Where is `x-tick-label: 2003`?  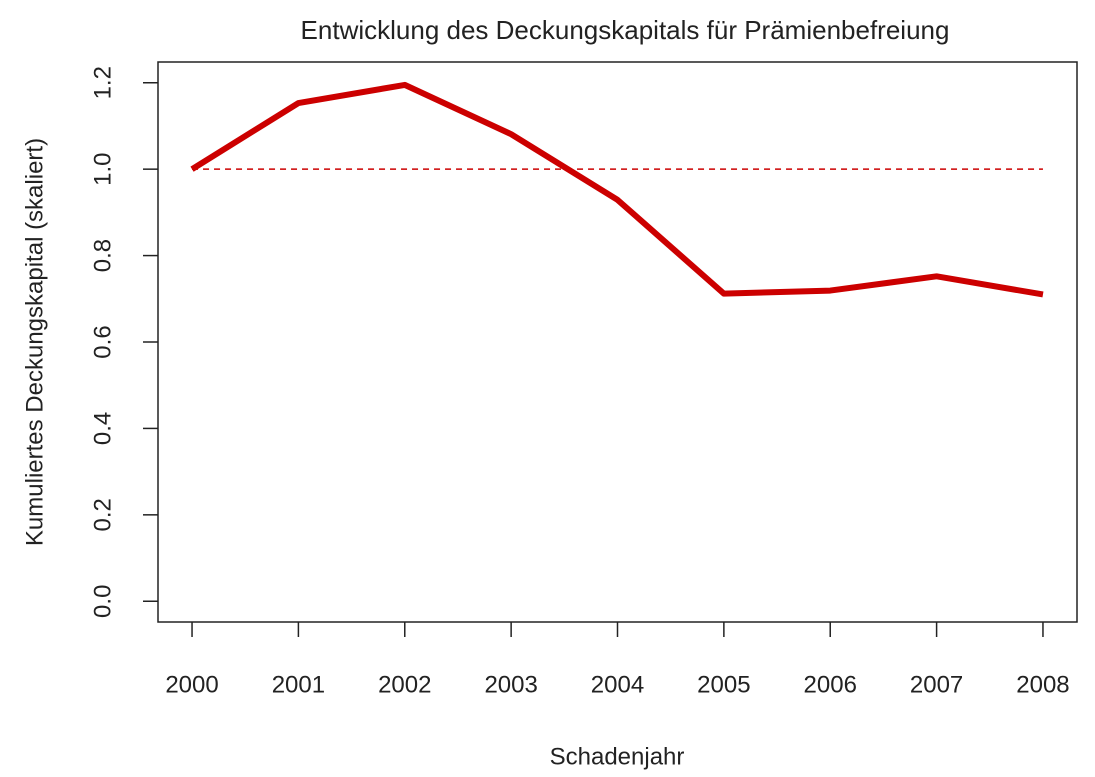
x-tick-label: 2003 is located at coordinates (510, 684).